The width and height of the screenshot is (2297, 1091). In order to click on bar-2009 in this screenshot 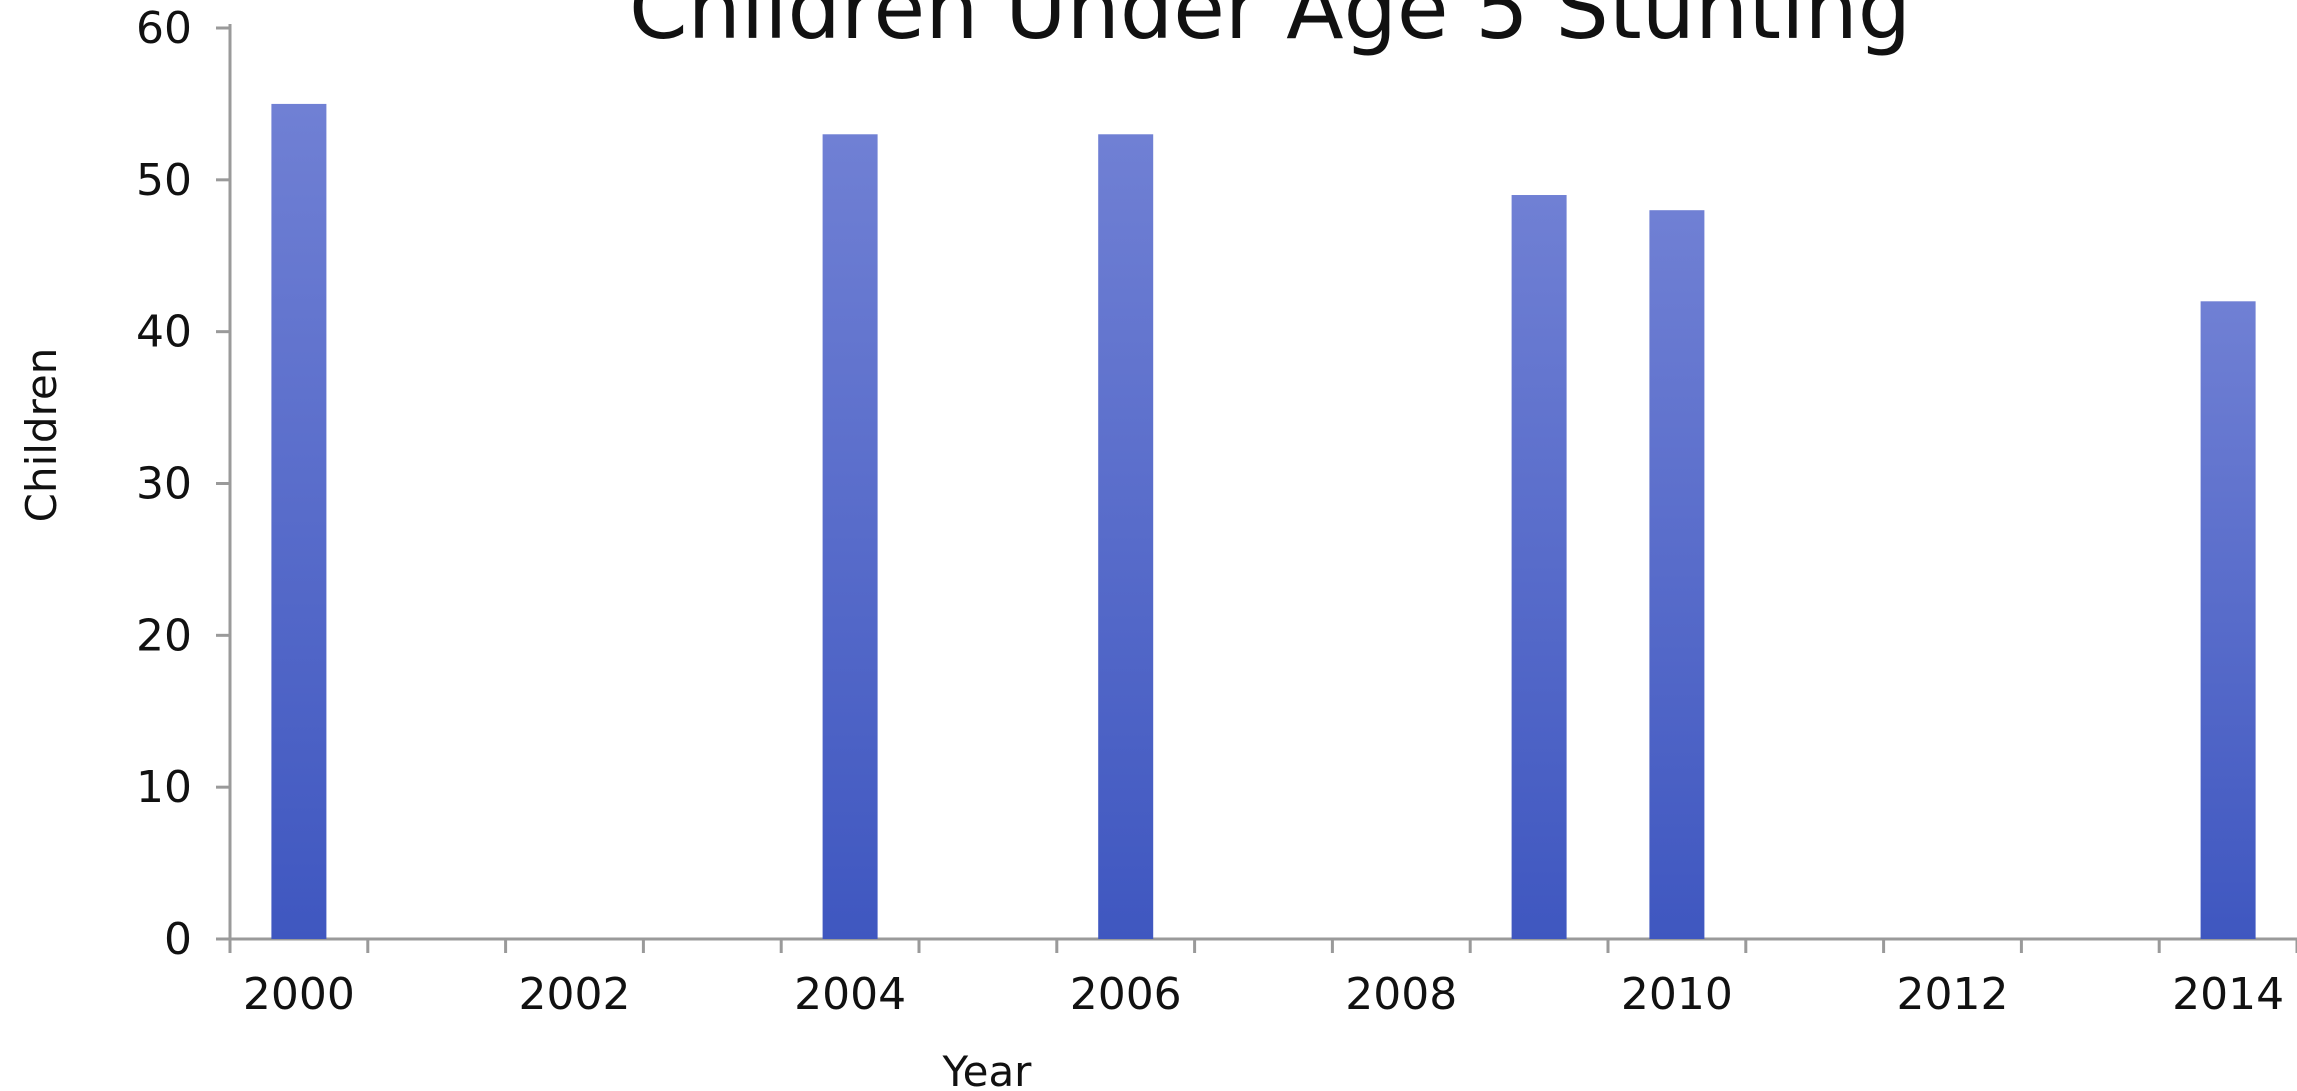, I will do `click(1539, 567)`.